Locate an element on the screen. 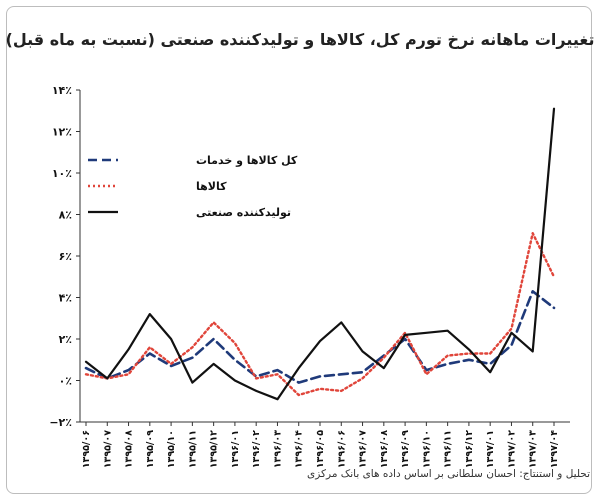  x-tick-label: ۱۳۹۵/۱۱ is located at coordinates (192, 449).